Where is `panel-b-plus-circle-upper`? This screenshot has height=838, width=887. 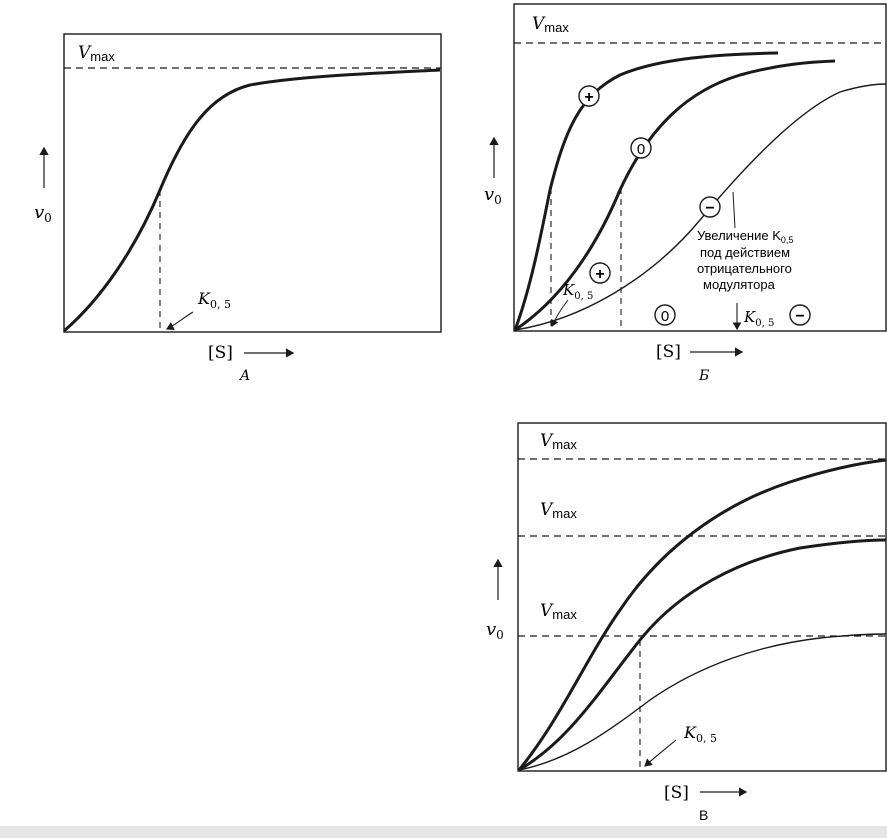
panel-b-plus-circle-upper is located at coordinates (589, 96).